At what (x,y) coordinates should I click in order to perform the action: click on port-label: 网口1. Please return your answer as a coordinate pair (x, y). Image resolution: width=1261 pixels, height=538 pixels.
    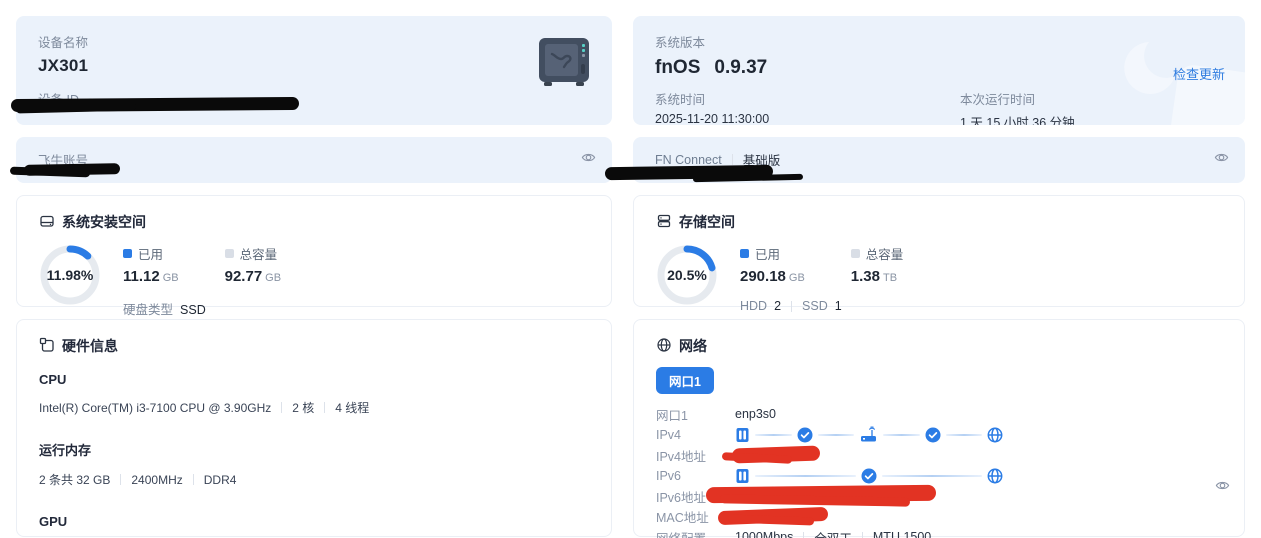
    Looking at the image, I should click on (672, 415).